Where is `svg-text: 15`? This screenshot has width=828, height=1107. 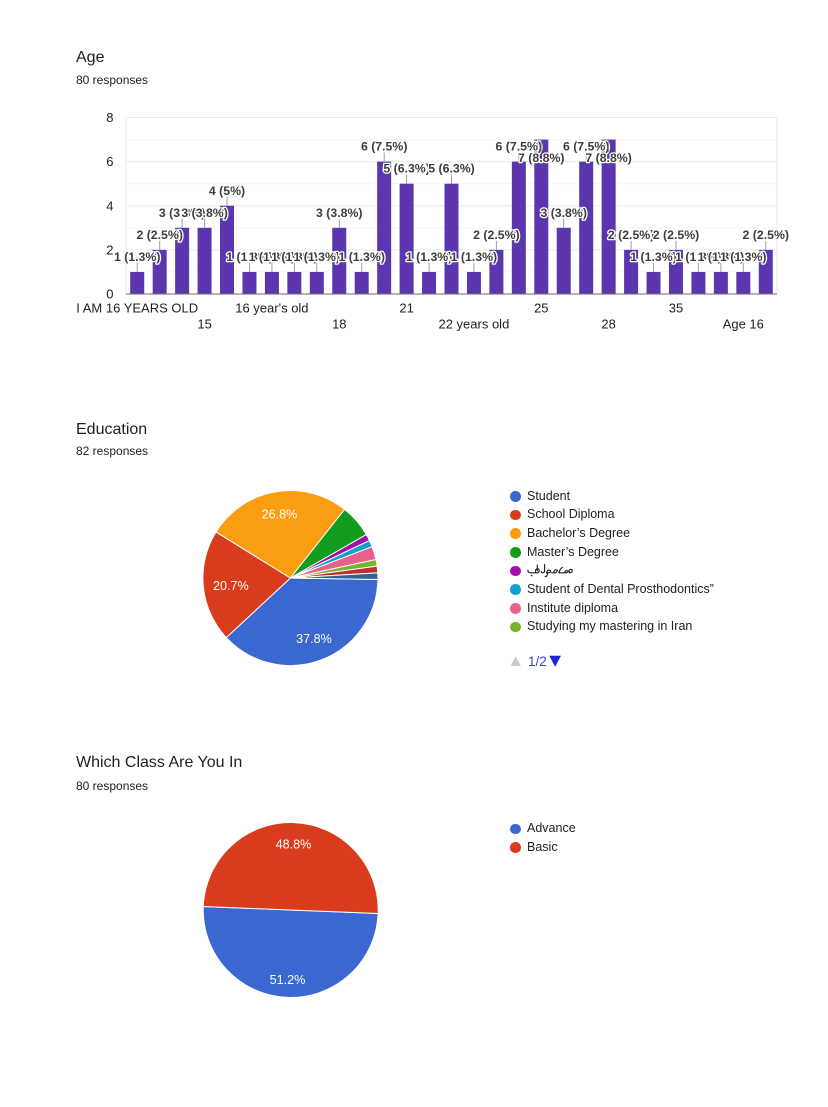 svg-text: 15 is located at coordinates (204, 324).